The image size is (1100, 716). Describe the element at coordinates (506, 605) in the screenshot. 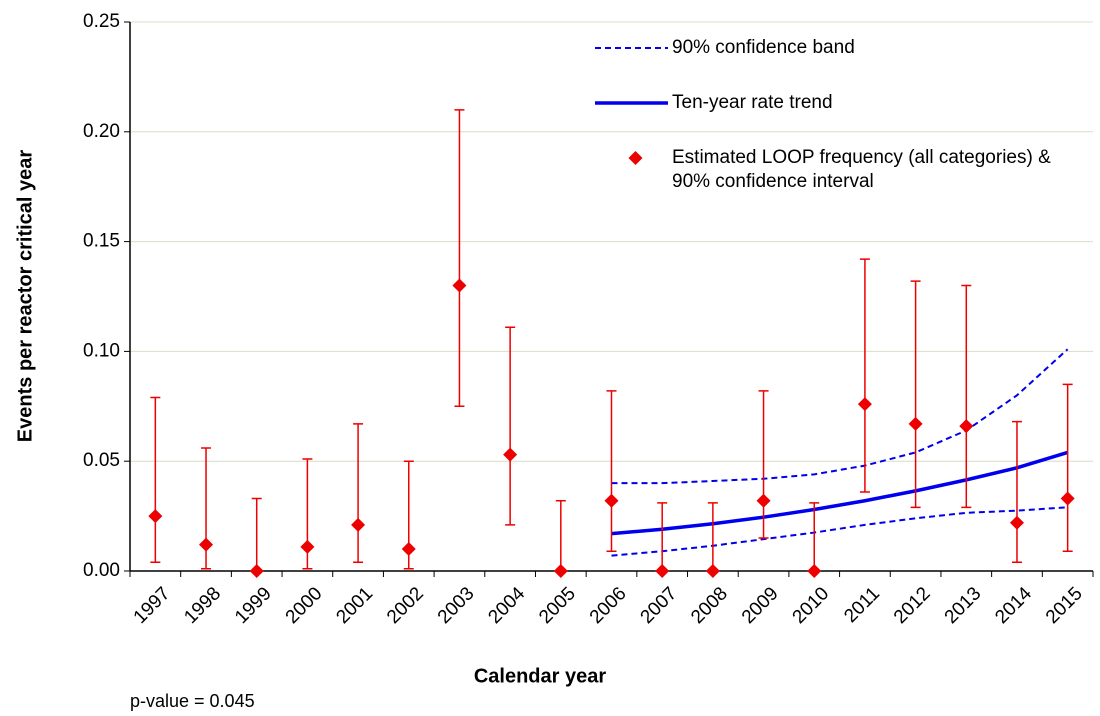

I see `x-tick-label: 2004` at that location.